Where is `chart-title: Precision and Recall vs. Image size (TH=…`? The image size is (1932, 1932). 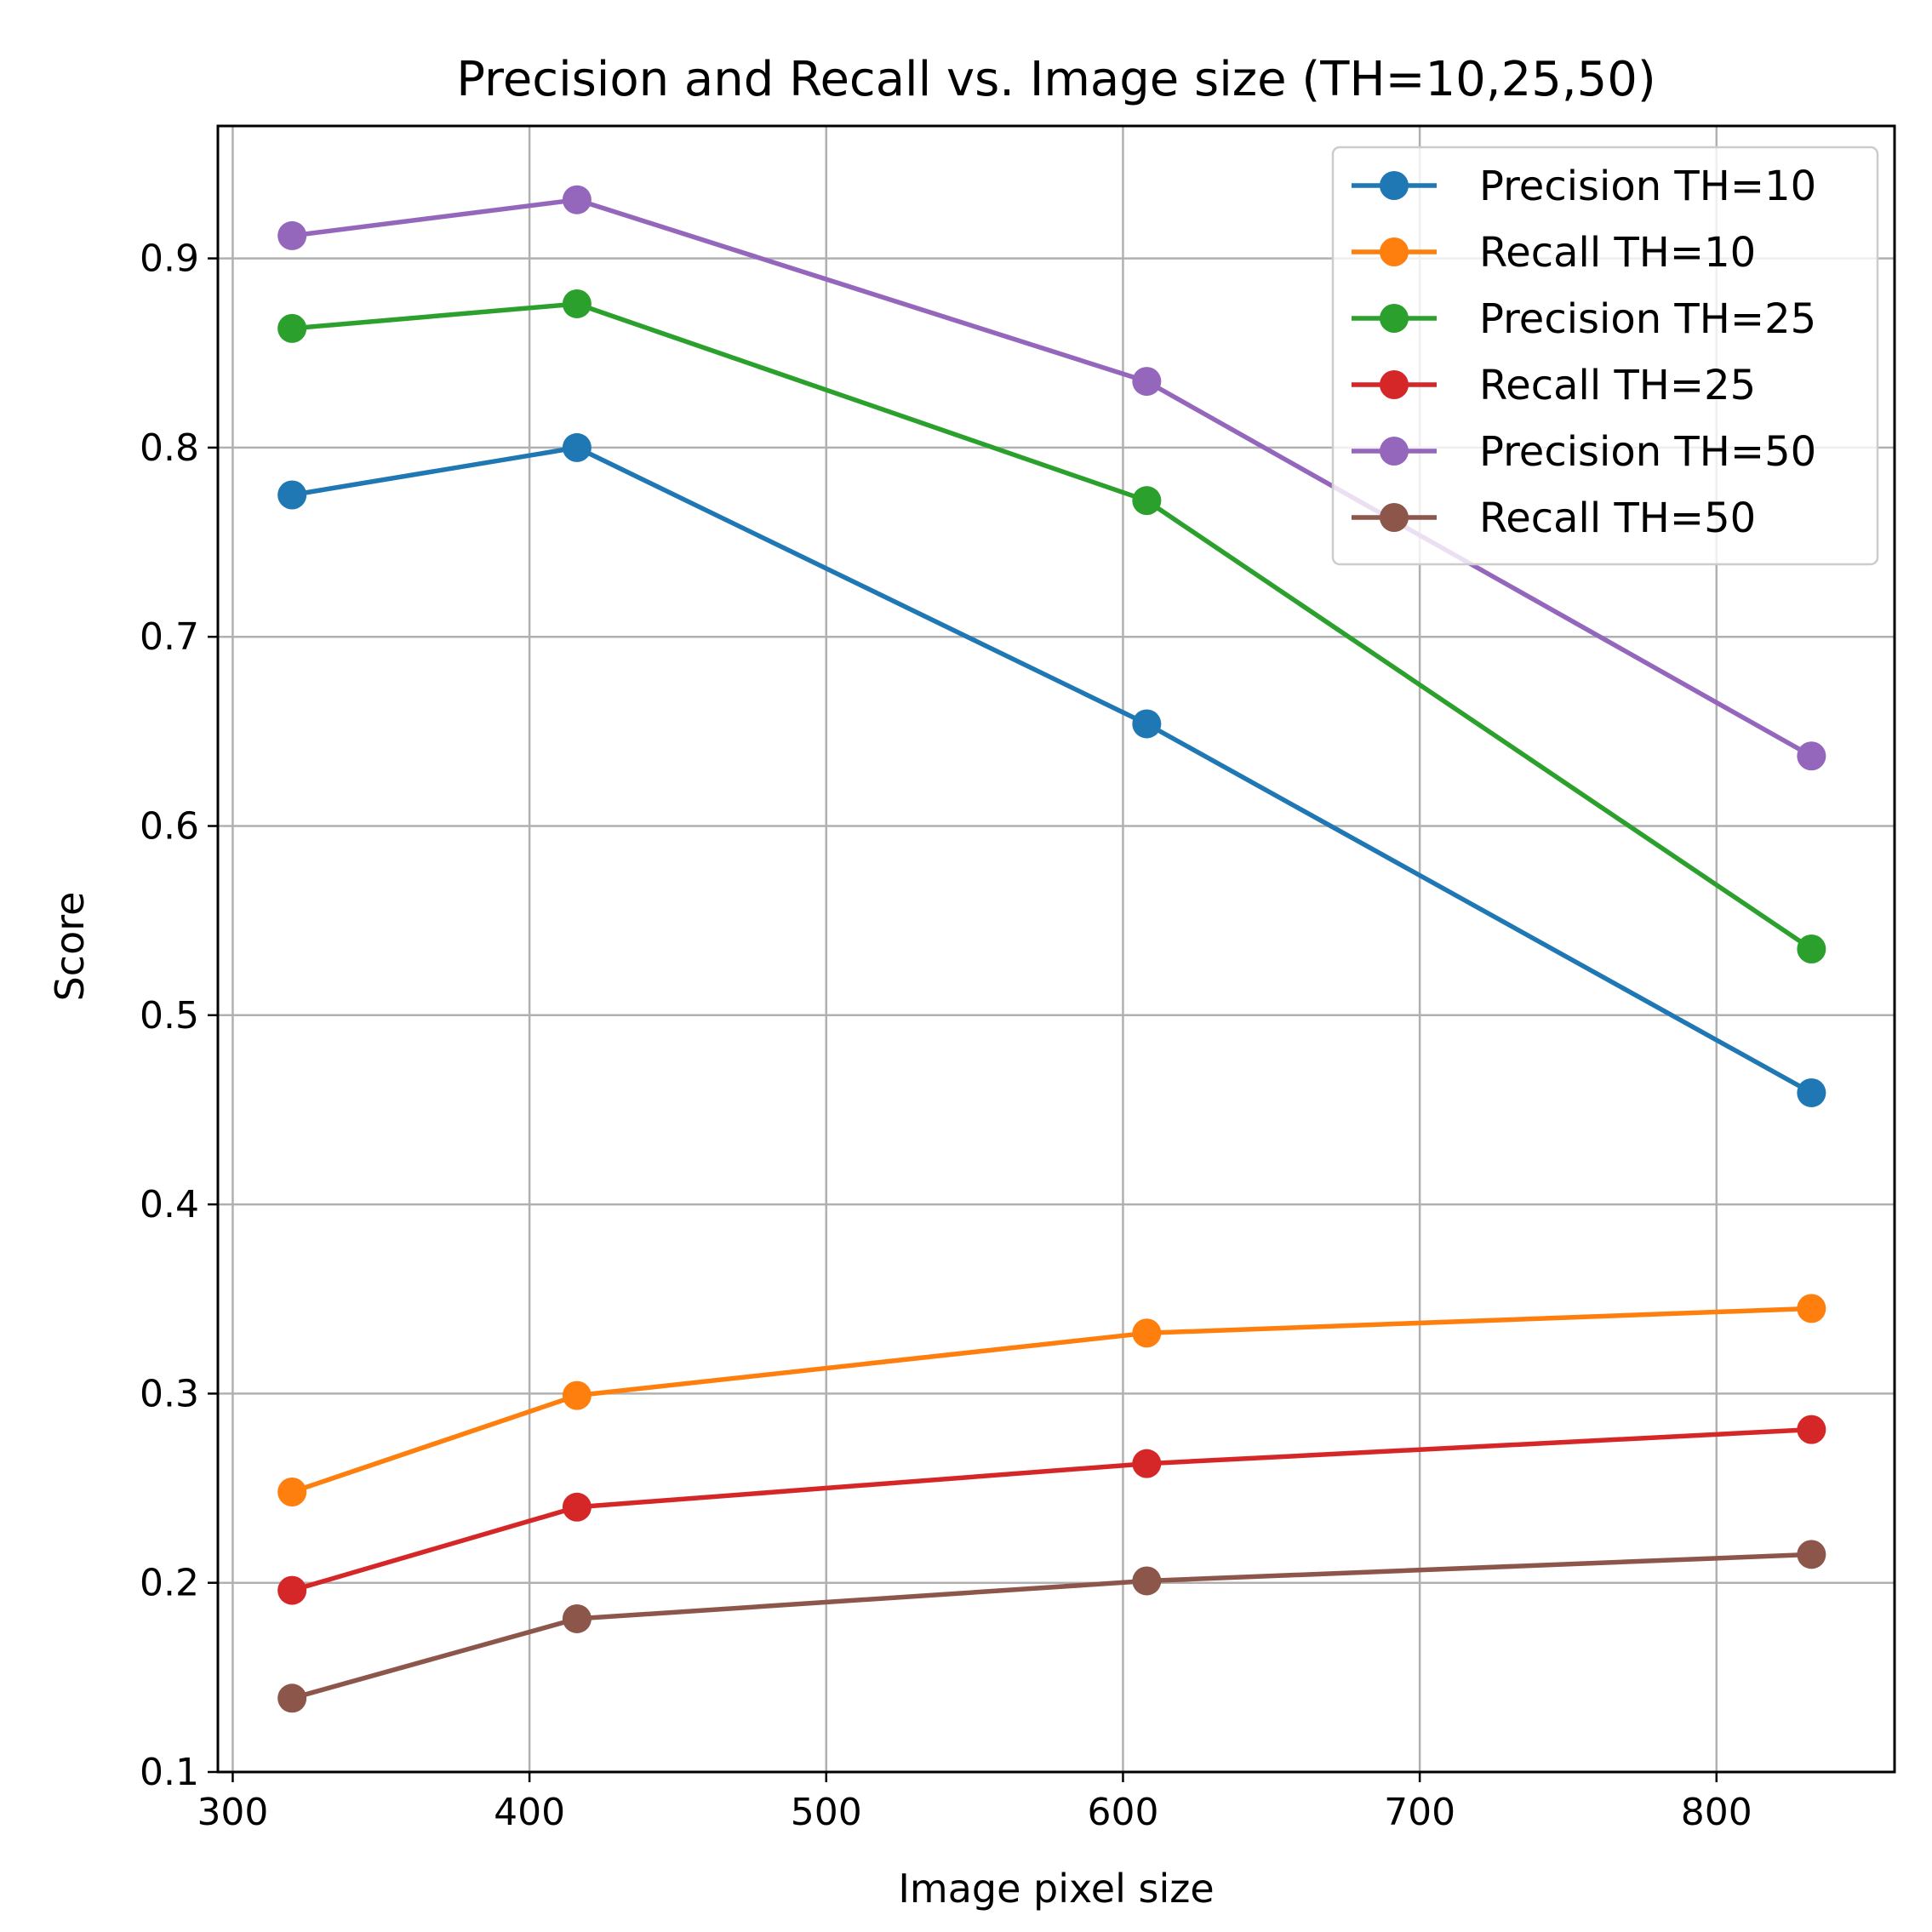
chart-title: Precision and Recall vs. Image size (TH=… is located at coordinates (1056, 80).